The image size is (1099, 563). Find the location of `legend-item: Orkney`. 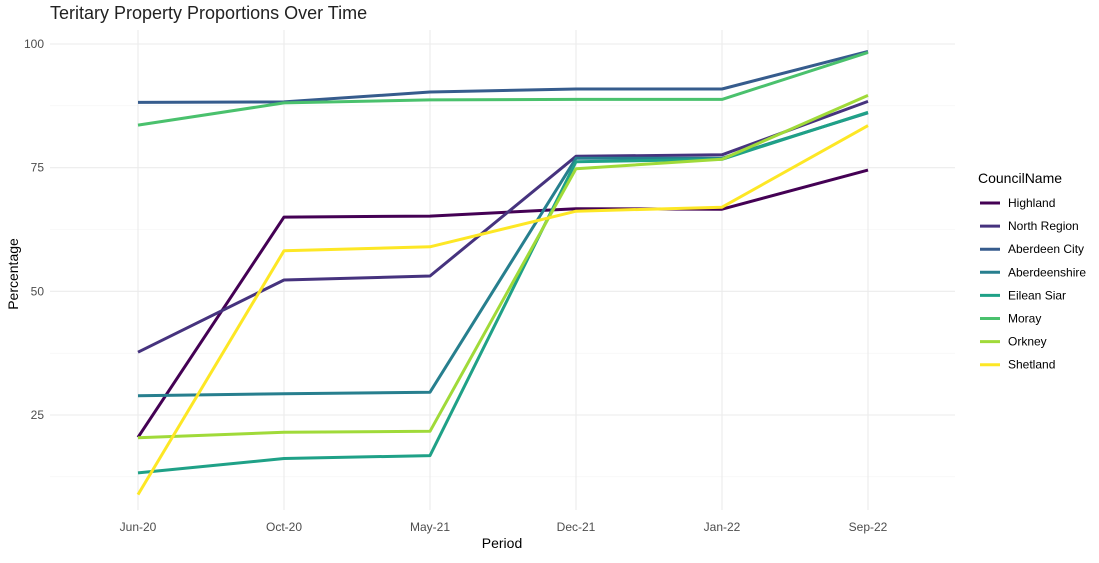

legend-item: Orkney is located at coordinates (1013, 342).